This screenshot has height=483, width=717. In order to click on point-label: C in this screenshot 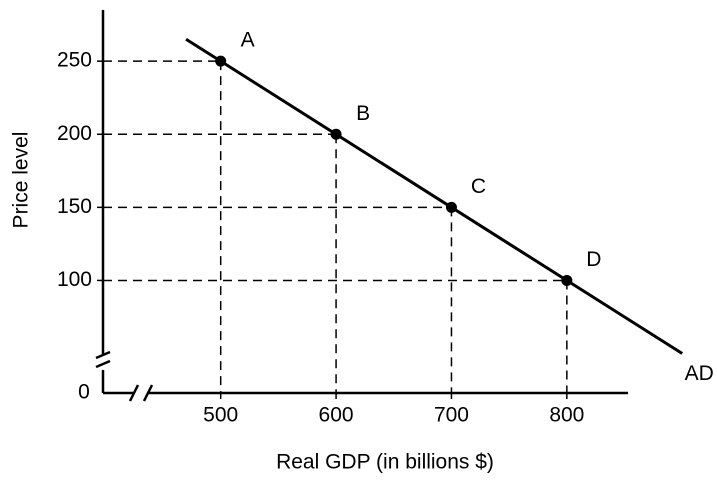, I will do `click(478, 186)`.